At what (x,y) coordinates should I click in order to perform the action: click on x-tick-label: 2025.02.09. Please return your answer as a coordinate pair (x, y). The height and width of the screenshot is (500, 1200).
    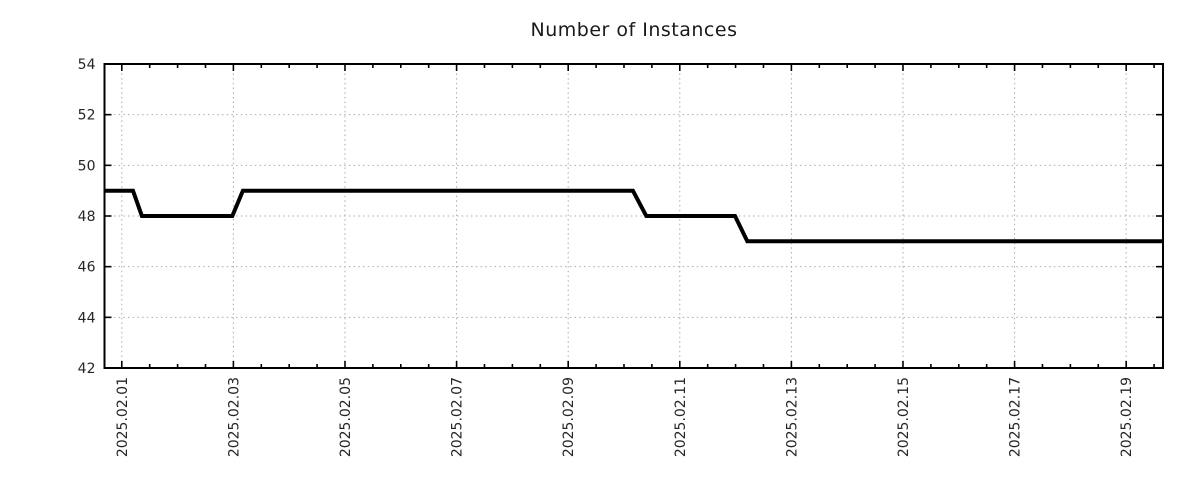
    Looking at the image, I should click on (569, 417).